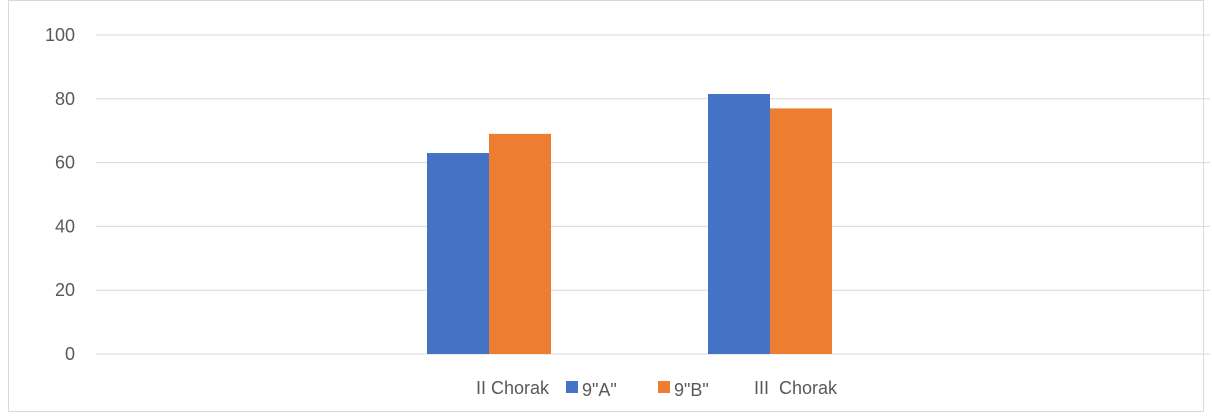 This screenshot has width=1212, height=419. Describe the element at coordinates (65, 290) in the screenshot. I see `y-tick-label: 20` at that location.